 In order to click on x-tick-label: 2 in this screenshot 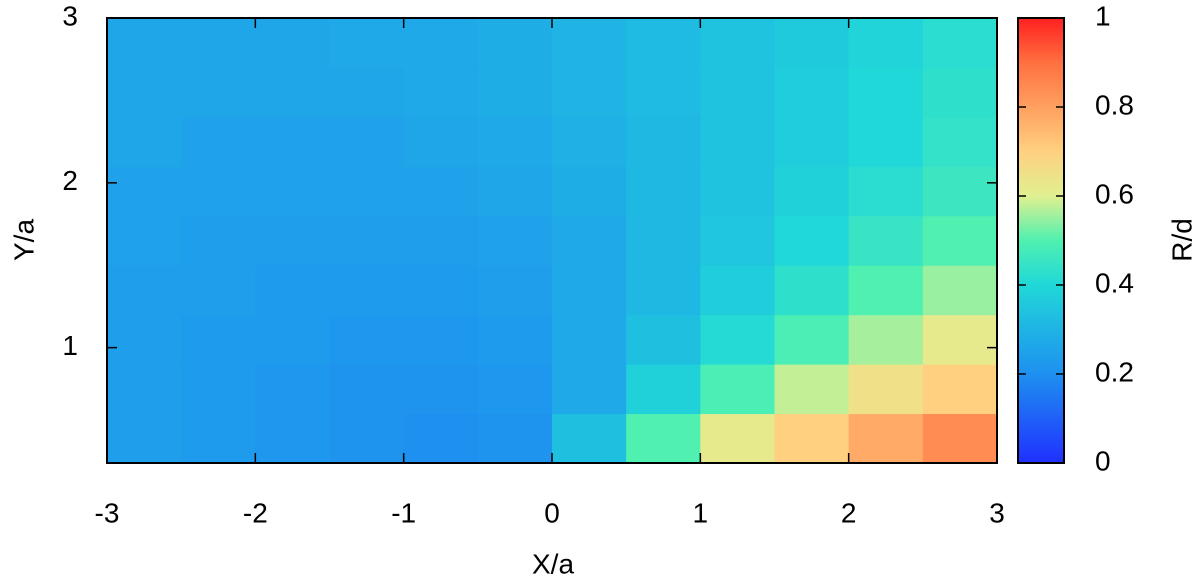, I will do `click(849, 512)`.